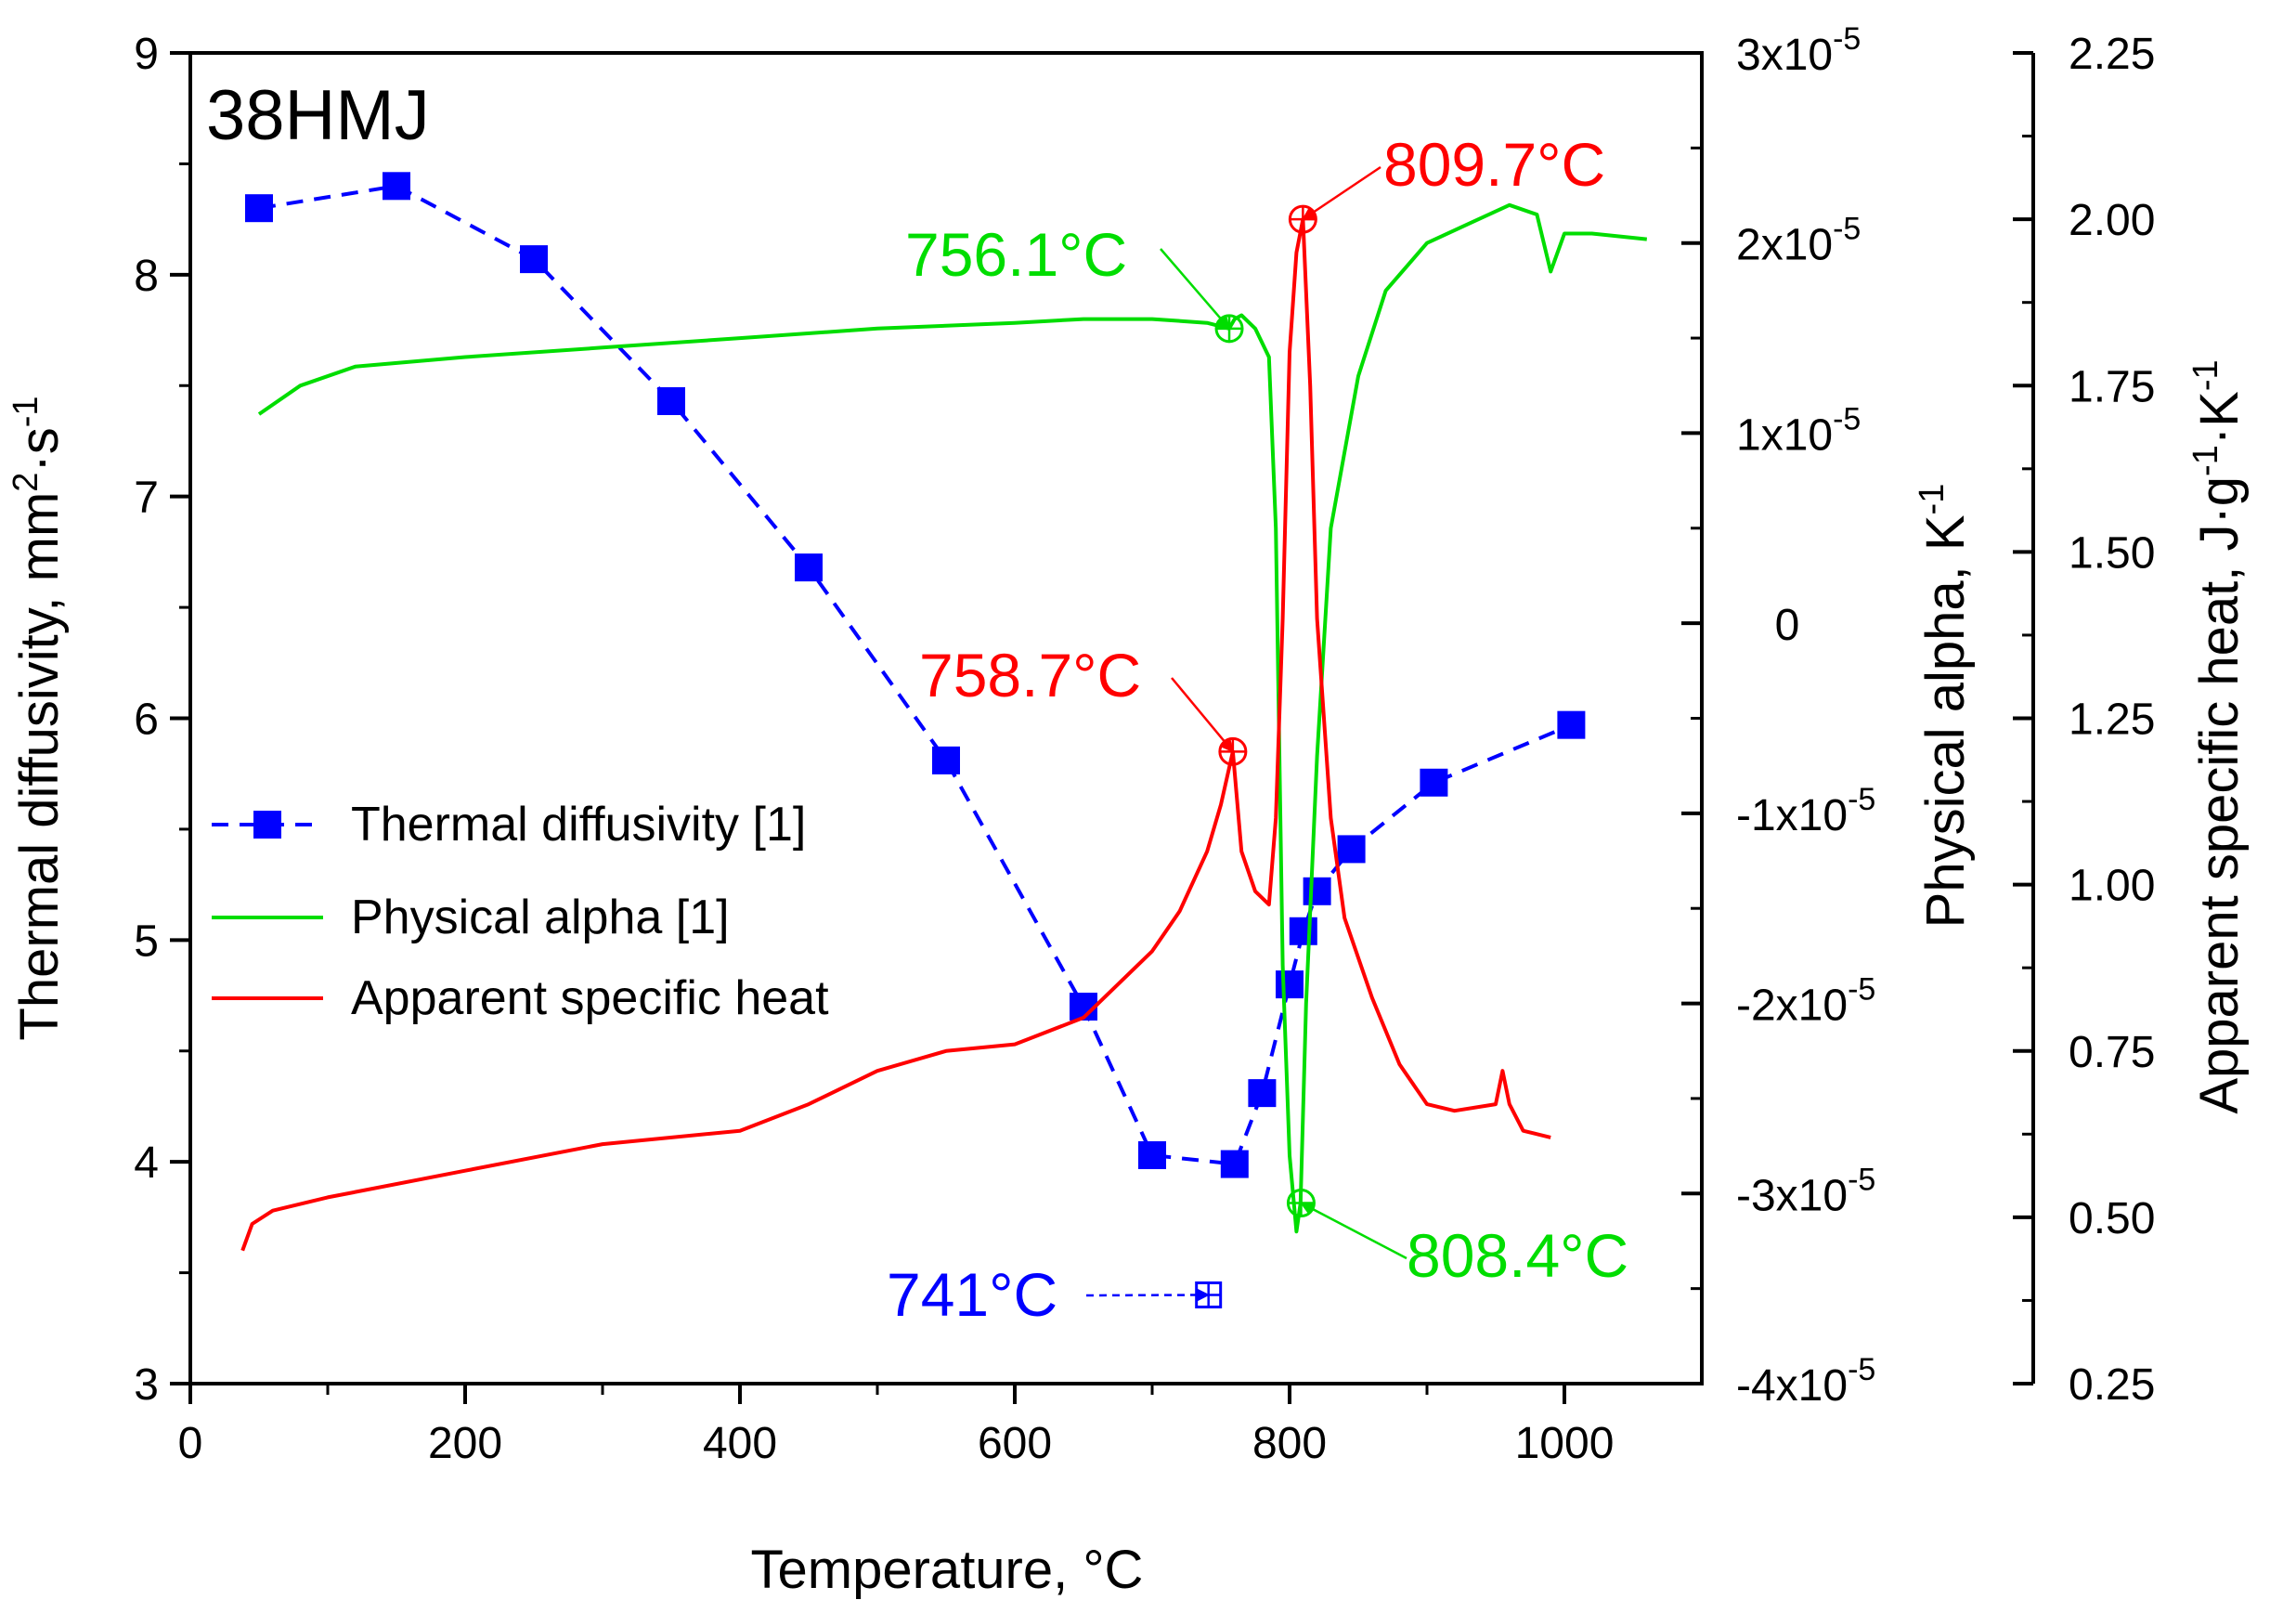 This screenshot has width=2296, height=1613. Describe the element at coordinates (1016, 255) in the screenshot. I see `annotation-ann-756: 756.1°C` at that location.